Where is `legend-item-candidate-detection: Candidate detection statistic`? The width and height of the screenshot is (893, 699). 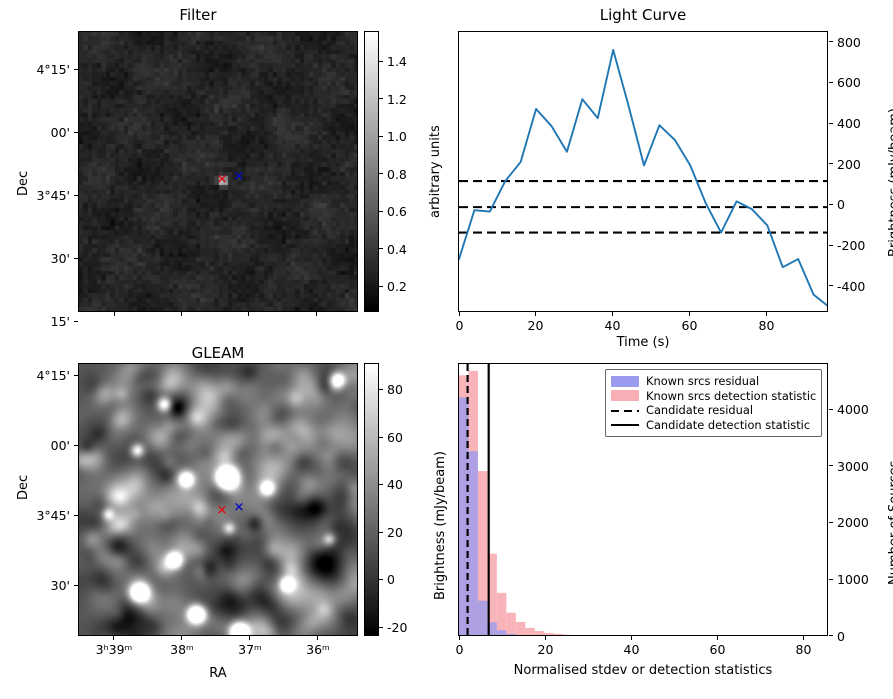 legend-item-candidate-detection: Candidate detection statistic is located at coordinates (713, 425).